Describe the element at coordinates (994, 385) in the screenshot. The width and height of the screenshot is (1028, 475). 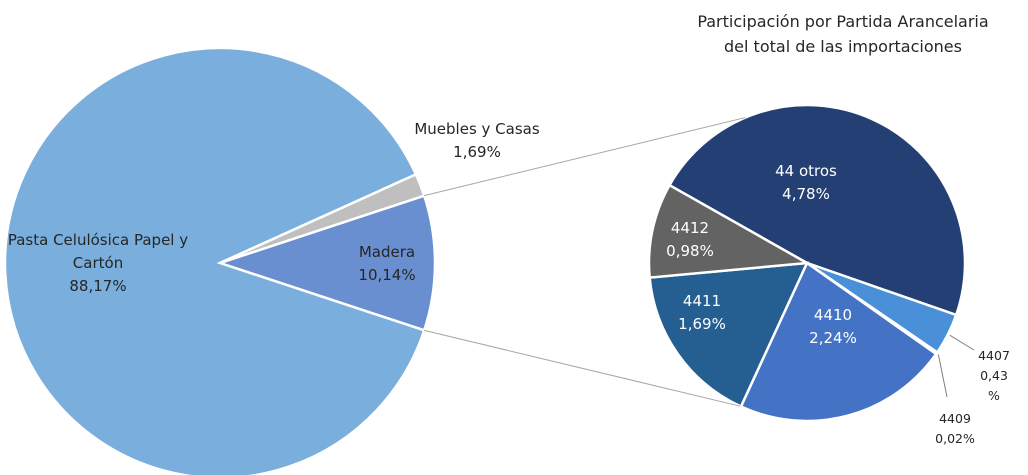
I see `label-value: 0,43 %` at that location.